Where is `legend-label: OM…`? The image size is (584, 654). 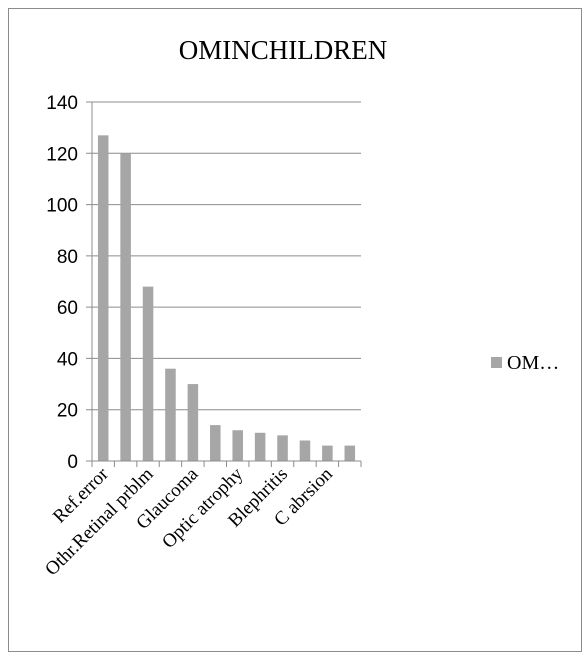
legend-label: OM… is located at coordinates (533, 363).